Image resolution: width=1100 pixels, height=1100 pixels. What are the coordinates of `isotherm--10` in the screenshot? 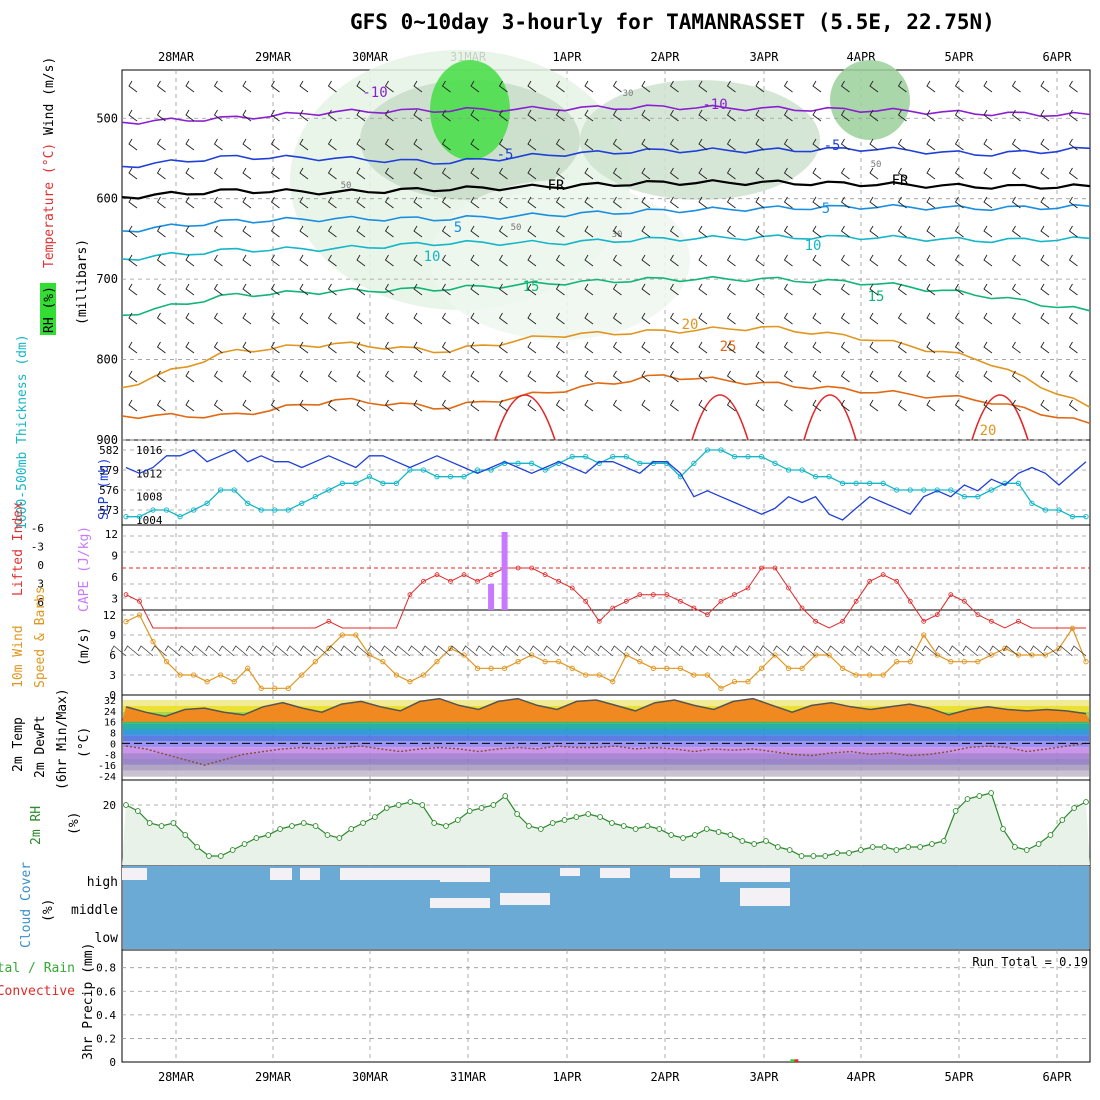 It's located at (606, 114).